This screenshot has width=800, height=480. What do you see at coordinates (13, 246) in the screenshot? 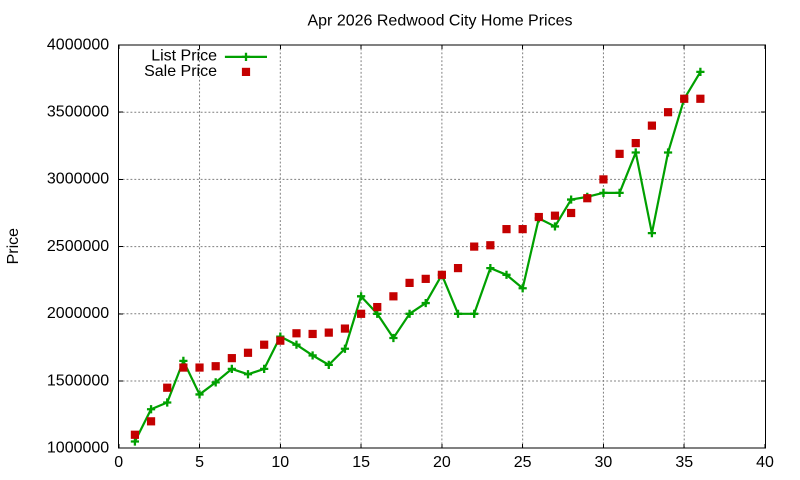
I see `svg-text: Price` at bounding box center [13, 246].